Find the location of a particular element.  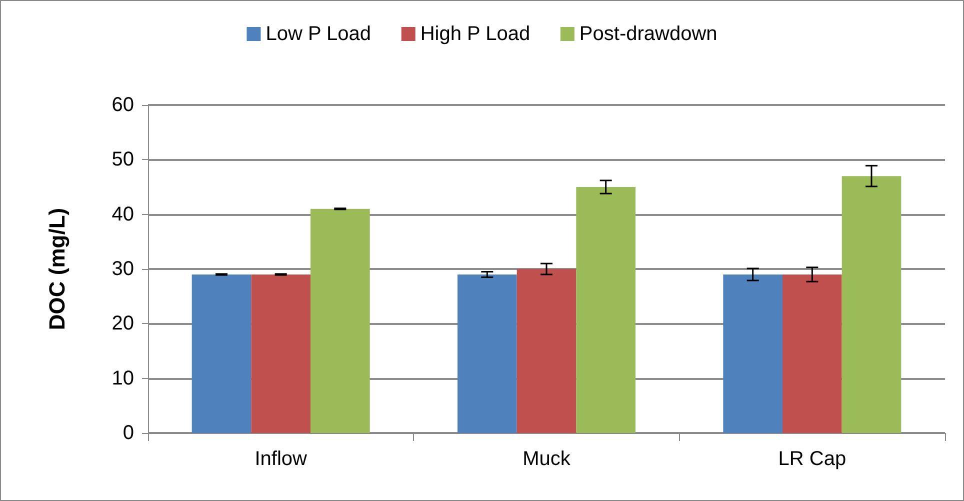

legend-label: Post-drawdown is located at coordinates (648, 34).